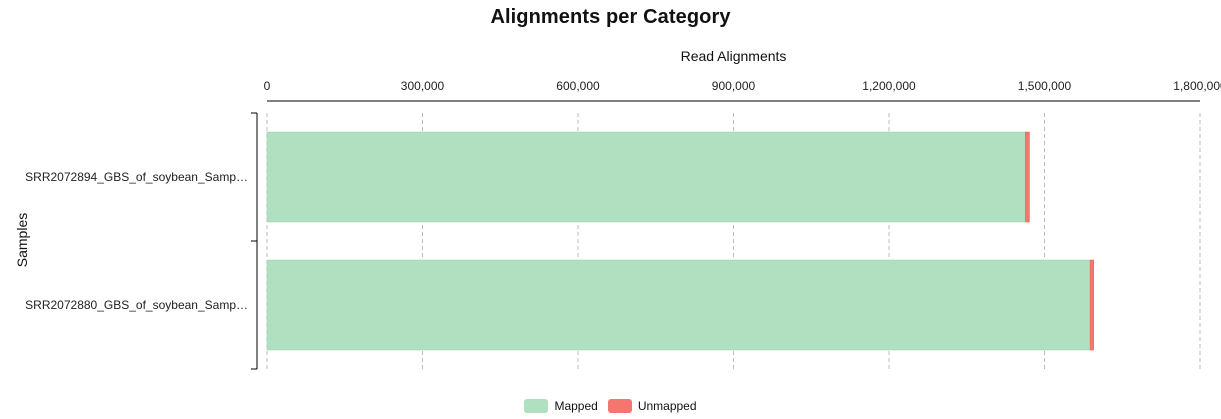 The image size is (1221, 419). I want to click on legend: Mapped Unmapped, so click(610, 406).